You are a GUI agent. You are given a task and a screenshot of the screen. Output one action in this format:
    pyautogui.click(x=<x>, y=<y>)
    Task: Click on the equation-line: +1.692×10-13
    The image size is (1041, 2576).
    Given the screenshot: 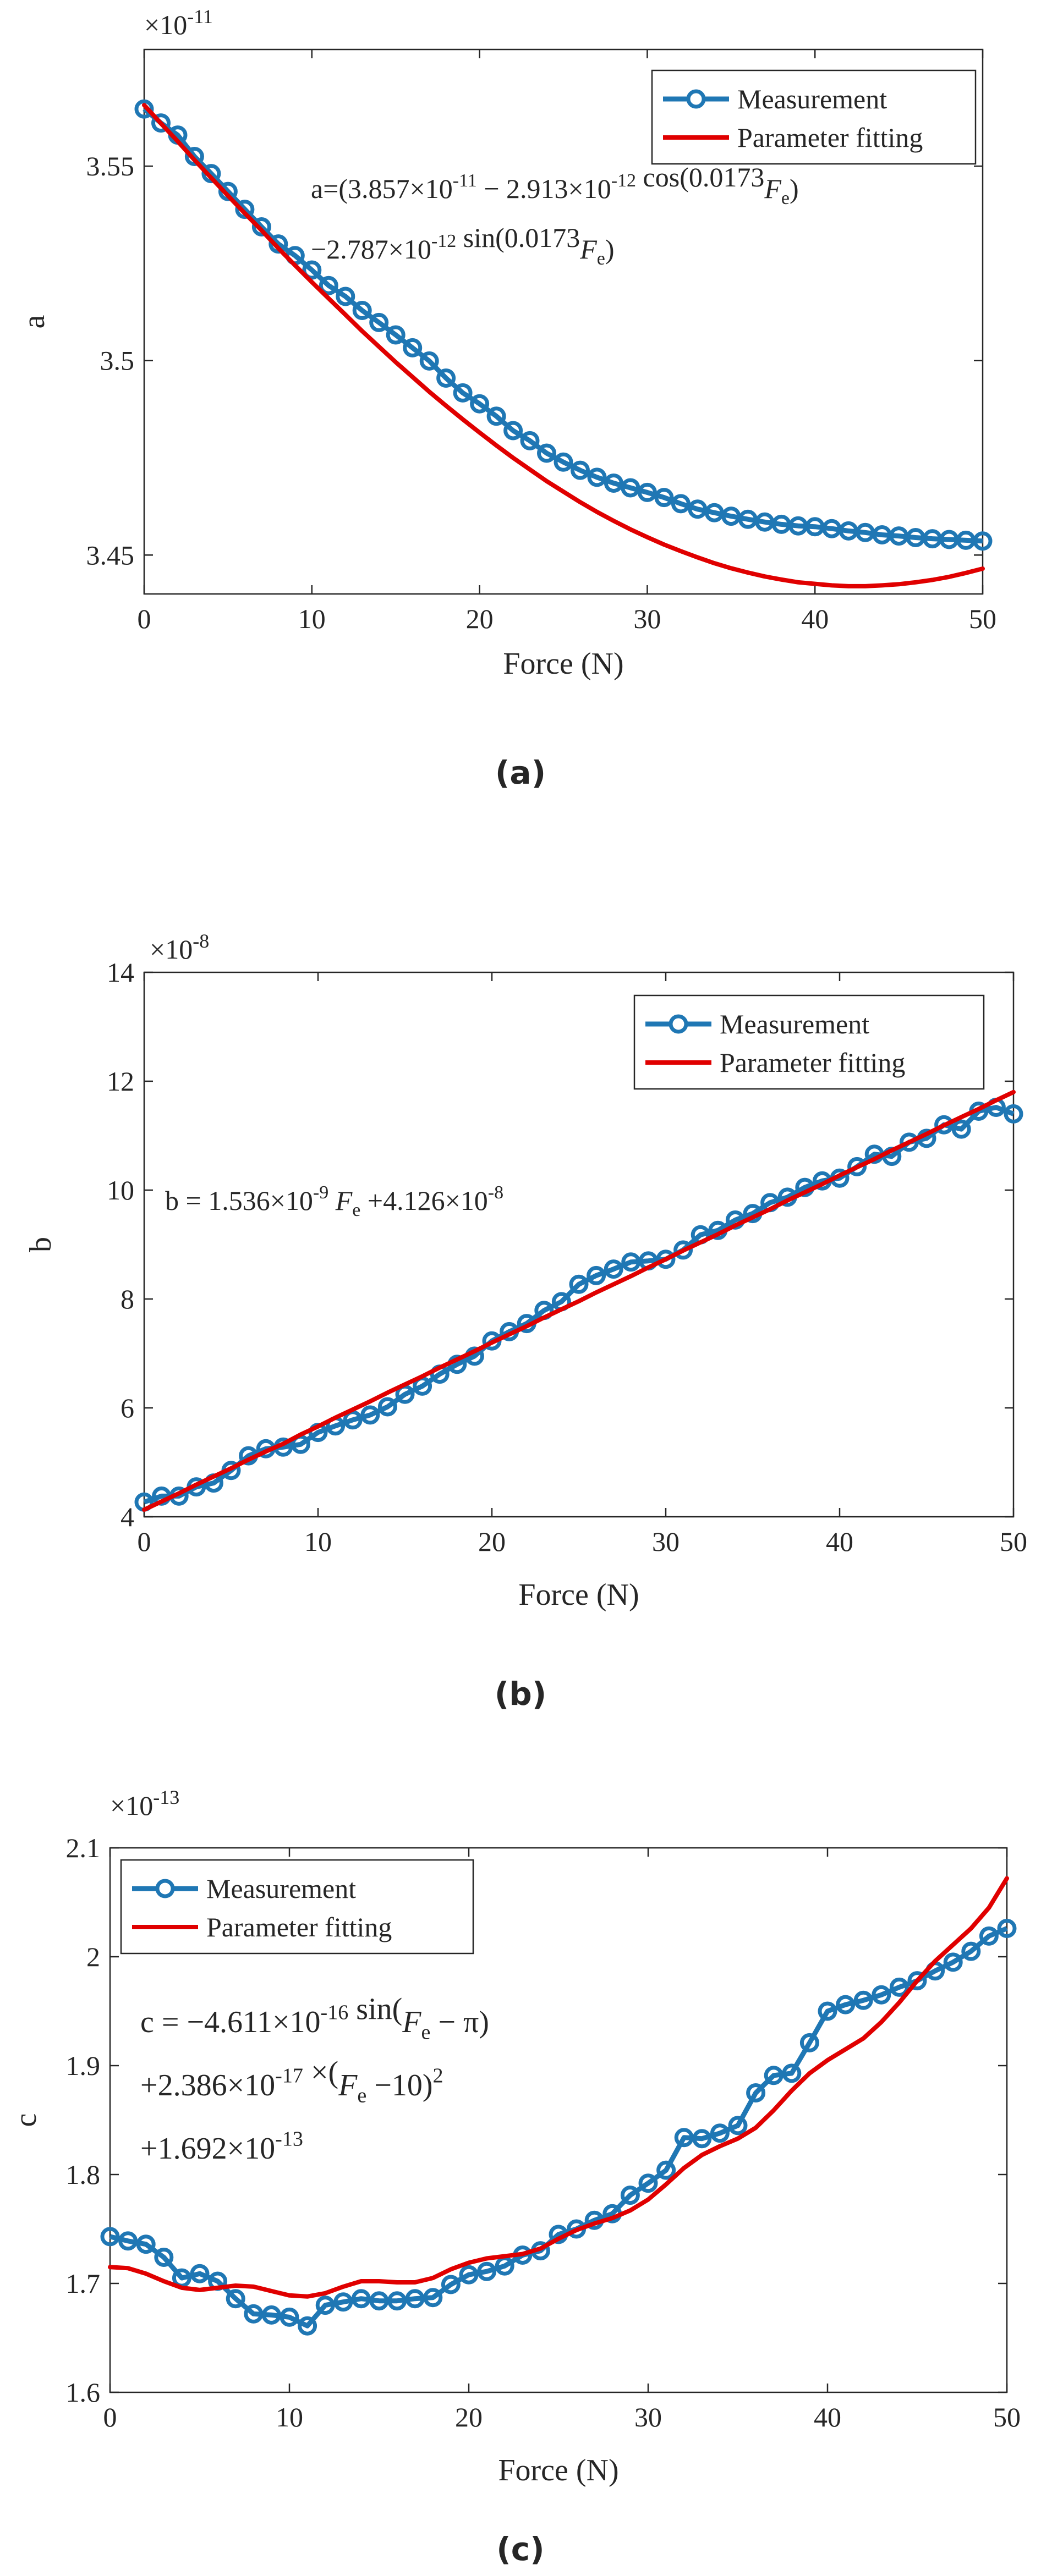 What is the action you would take?
    pyautogui.click(x=221, y=2147)
    